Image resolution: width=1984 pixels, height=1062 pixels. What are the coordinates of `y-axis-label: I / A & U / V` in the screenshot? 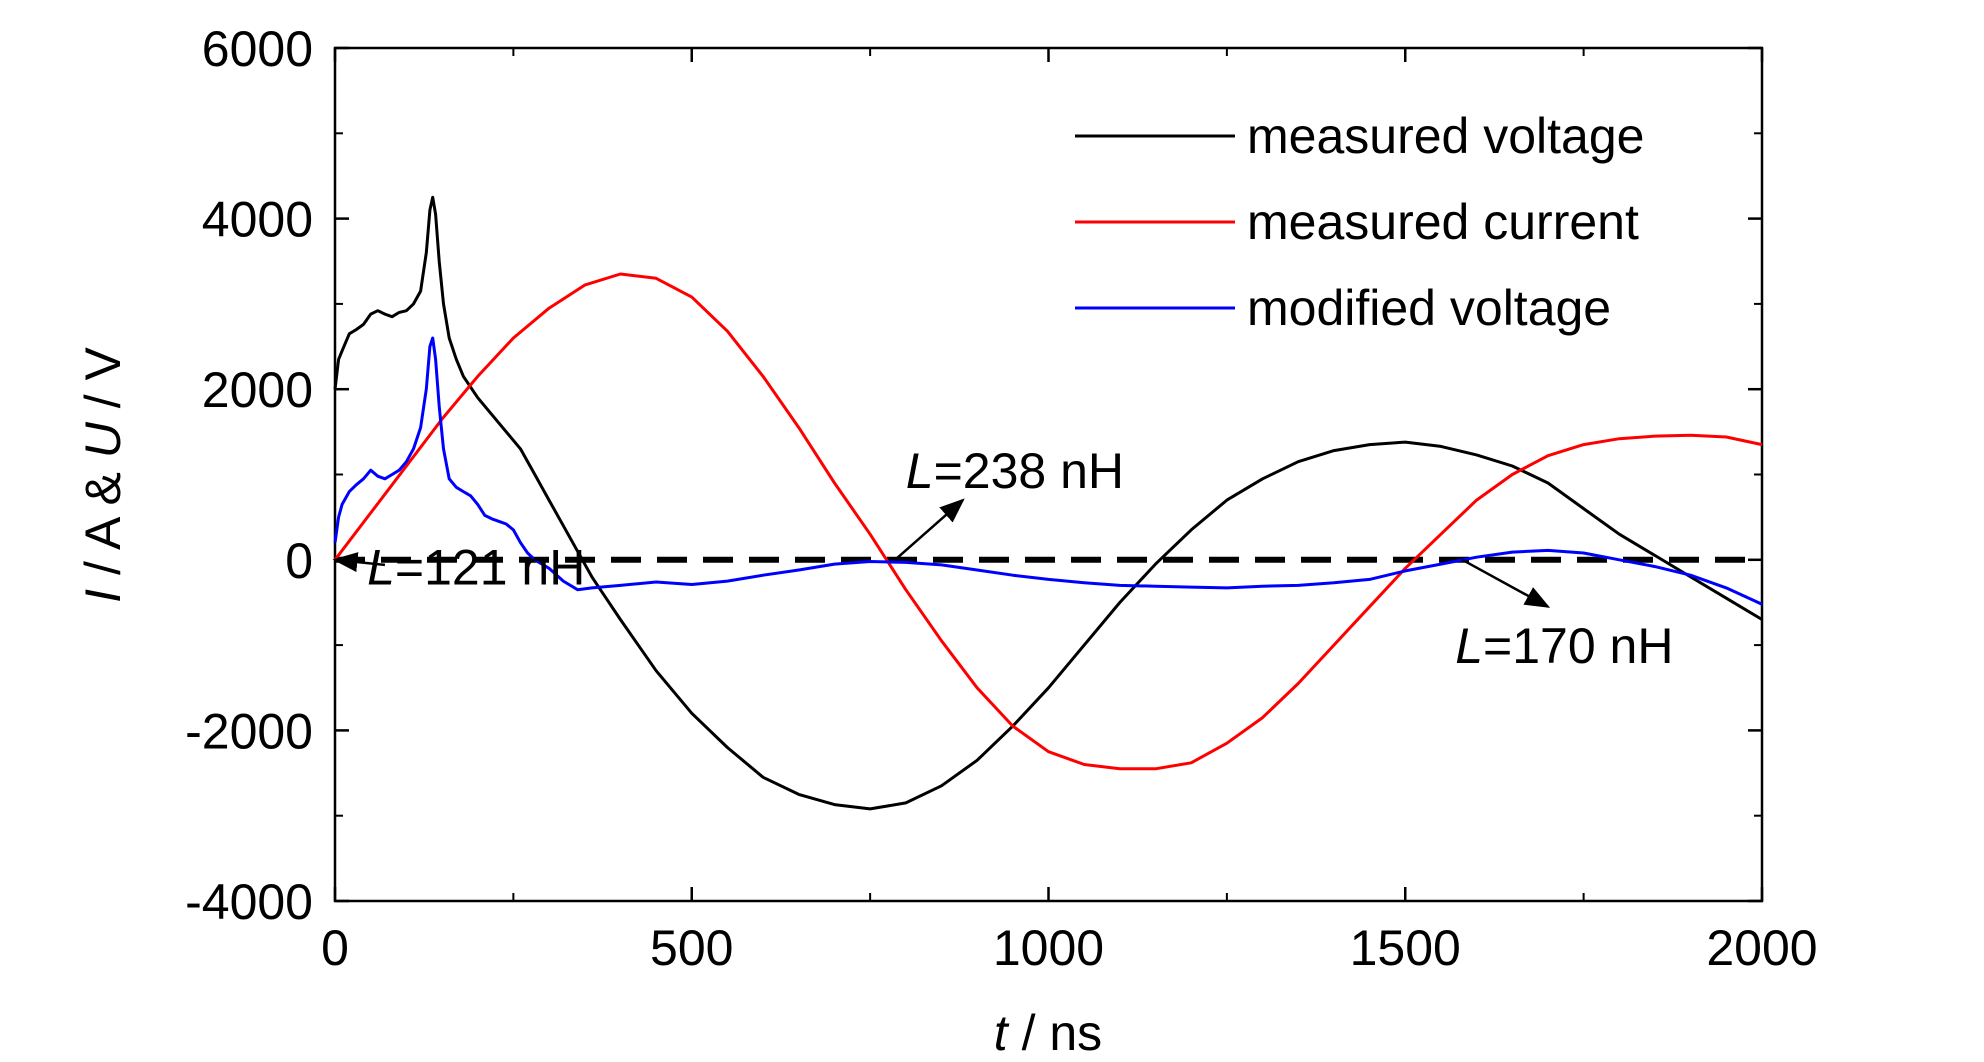 It's located at (103, 475).